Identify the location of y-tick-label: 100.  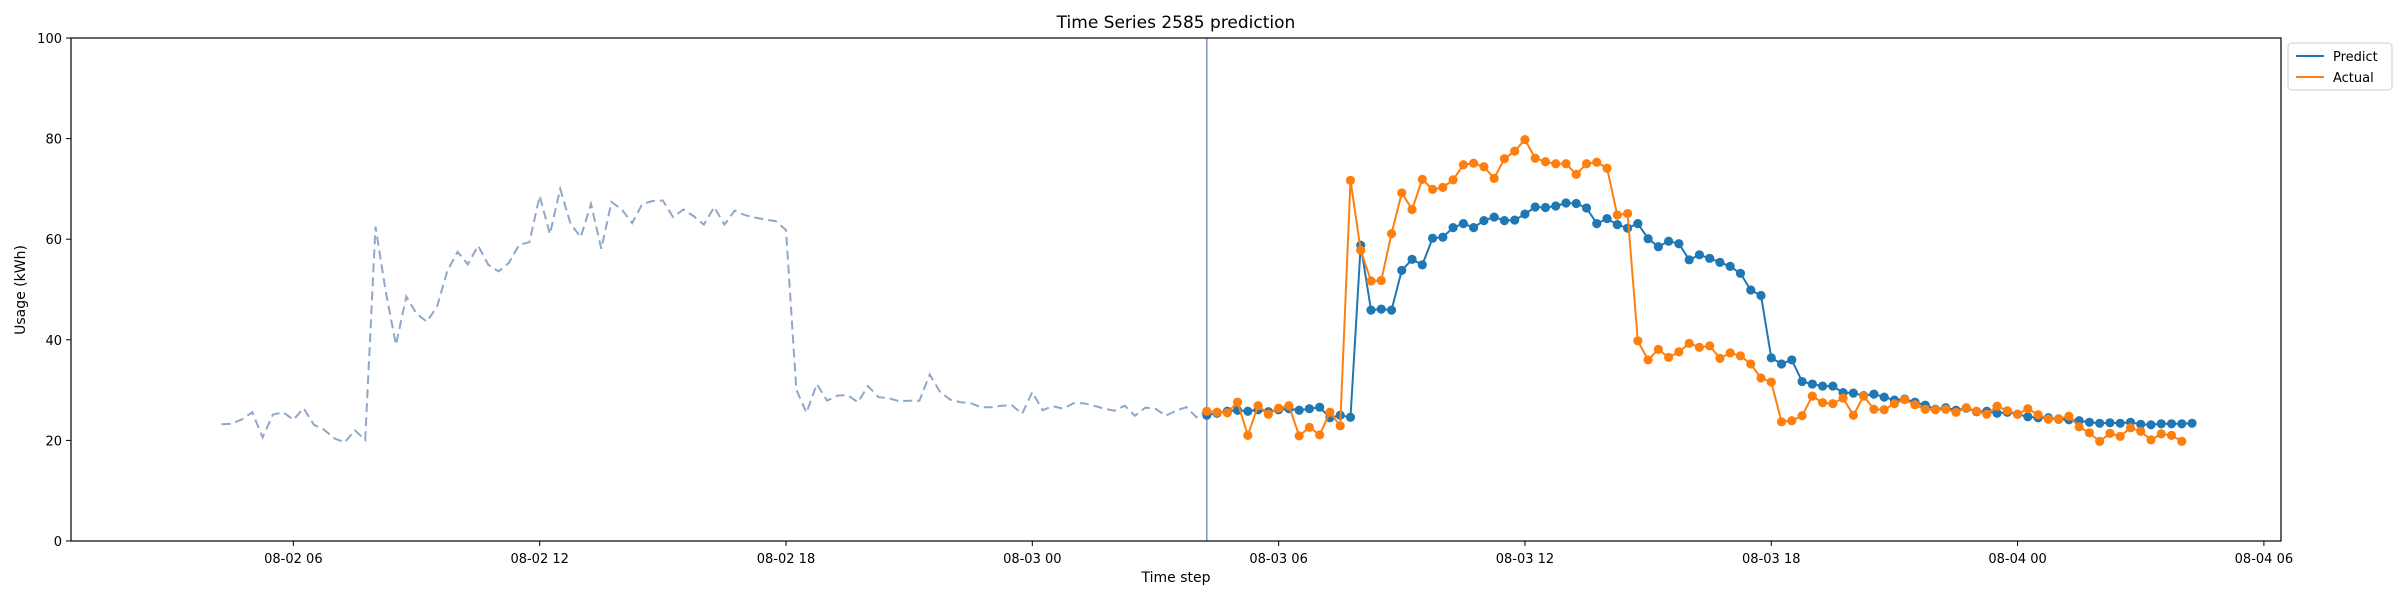
(49, 39).